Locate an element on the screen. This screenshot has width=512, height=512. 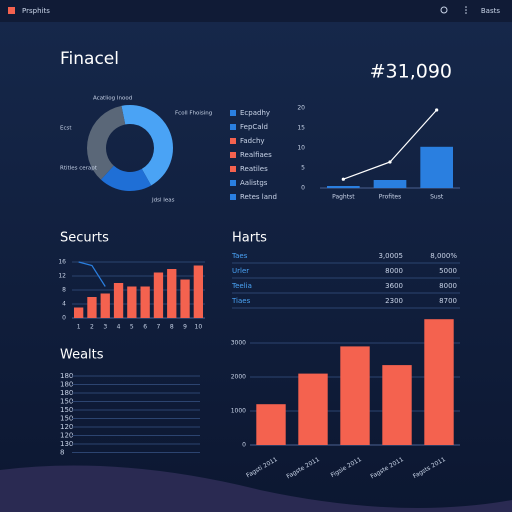
donut-label: Fcoll Fhoising is located at coordinates (193, 114).